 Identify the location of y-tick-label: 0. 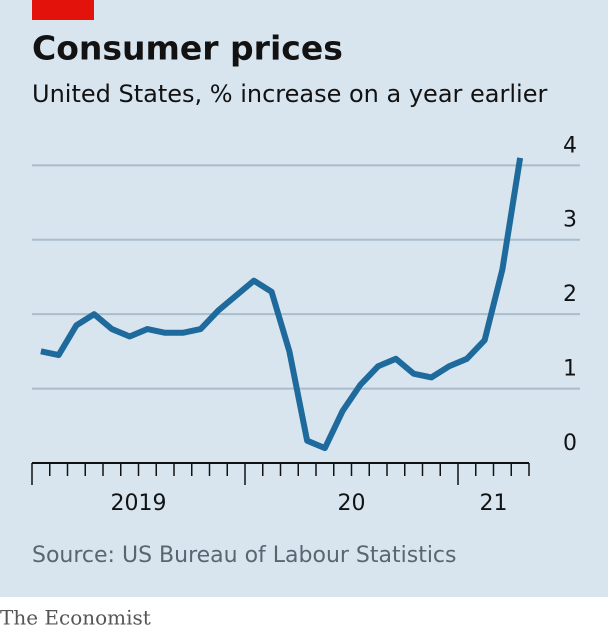
(570, 443).